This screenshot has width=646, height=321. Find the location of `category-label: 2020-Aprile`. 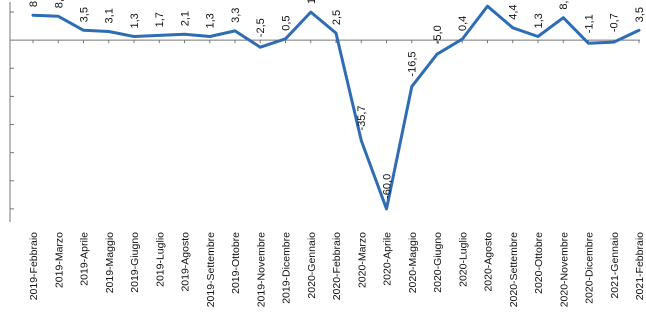

category-label: 2020-Aprile is located at coordinates (388, 259).